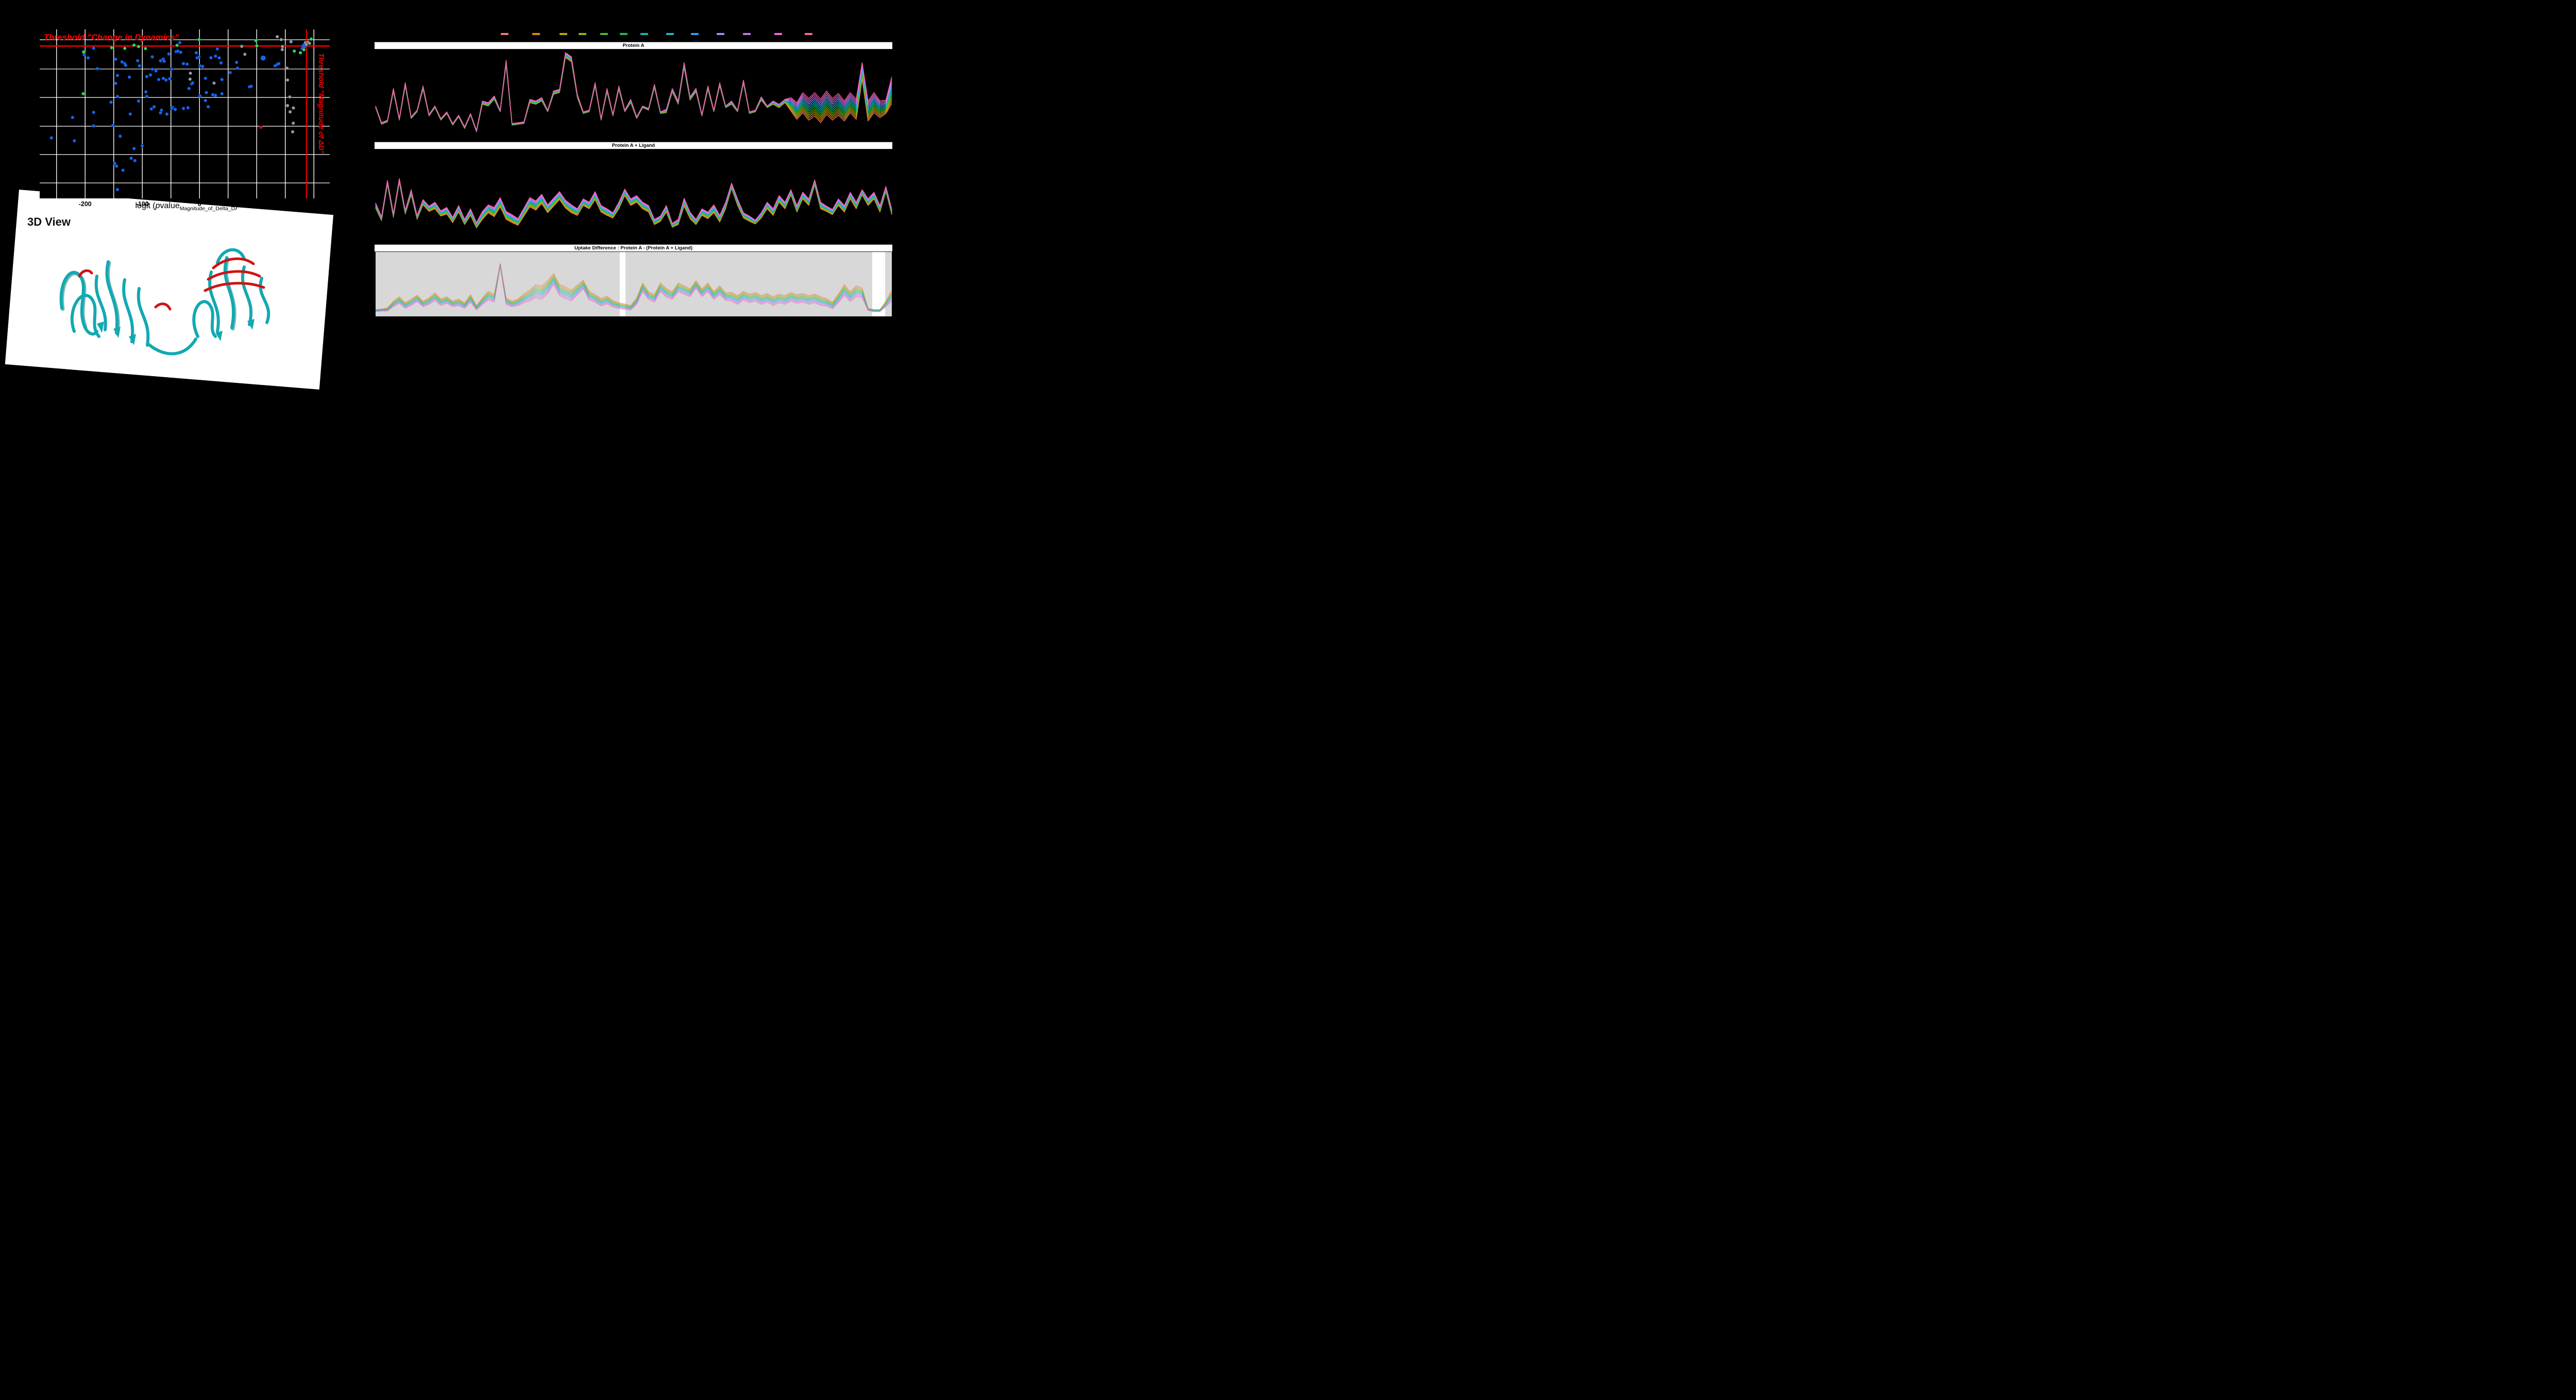 The width and height of the screenshot is (2576, 1400). Describe the element at coordinates (180, 113) in the screenshot. I see `volcano-plot-area` at that location.